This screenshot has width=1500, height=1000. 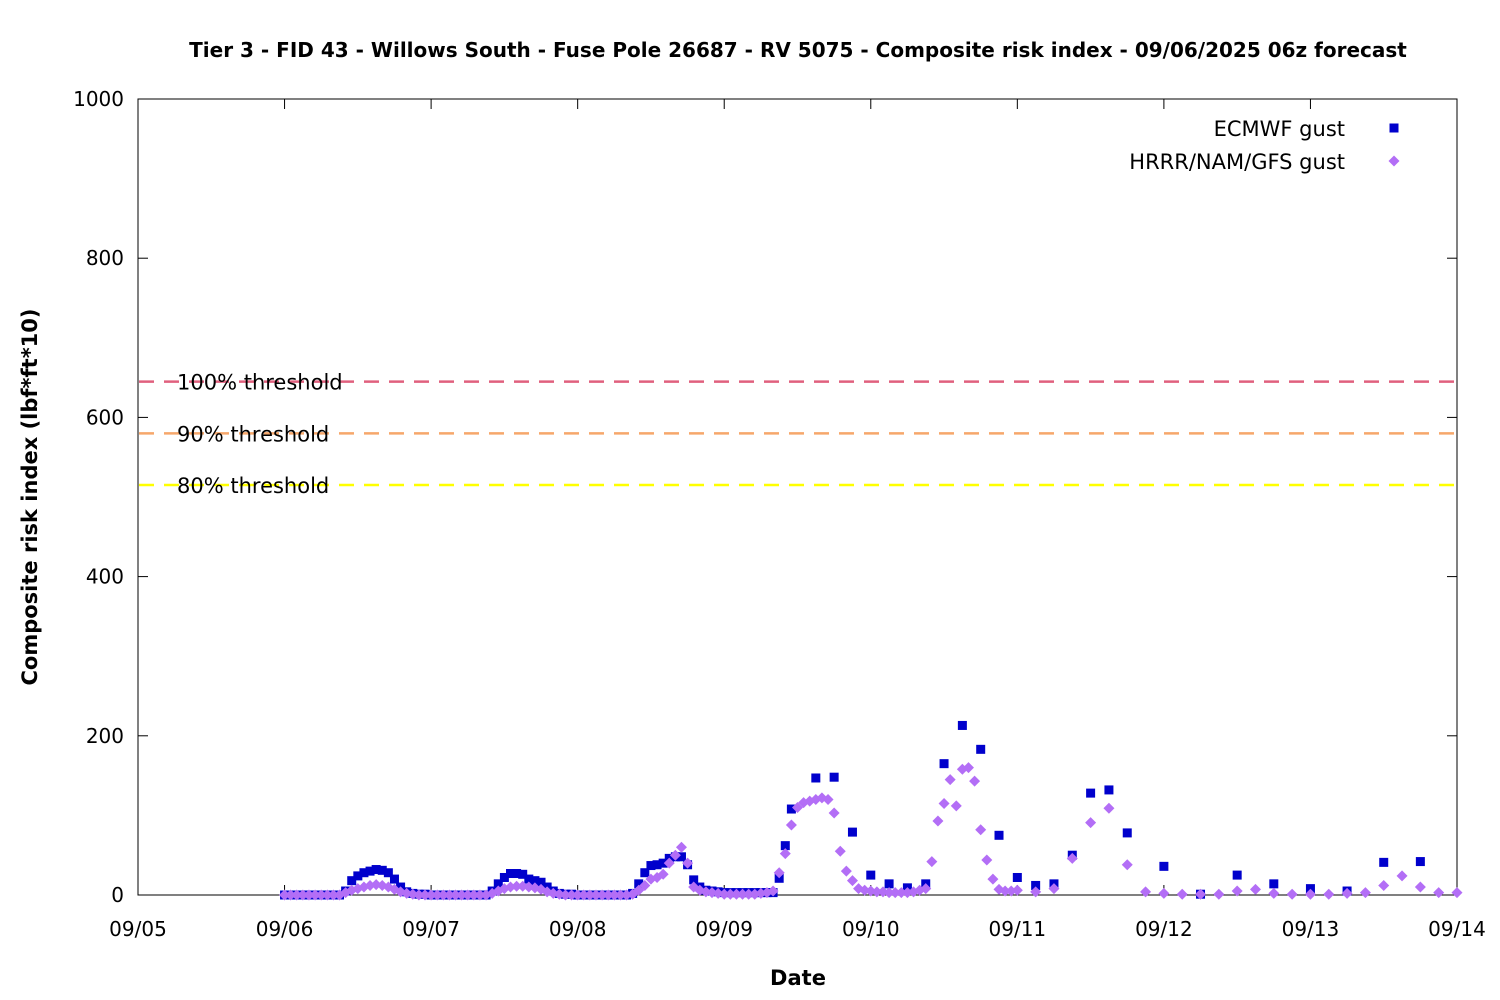 I want to click on x-axis-title: Date, so click(x=798, y=978).